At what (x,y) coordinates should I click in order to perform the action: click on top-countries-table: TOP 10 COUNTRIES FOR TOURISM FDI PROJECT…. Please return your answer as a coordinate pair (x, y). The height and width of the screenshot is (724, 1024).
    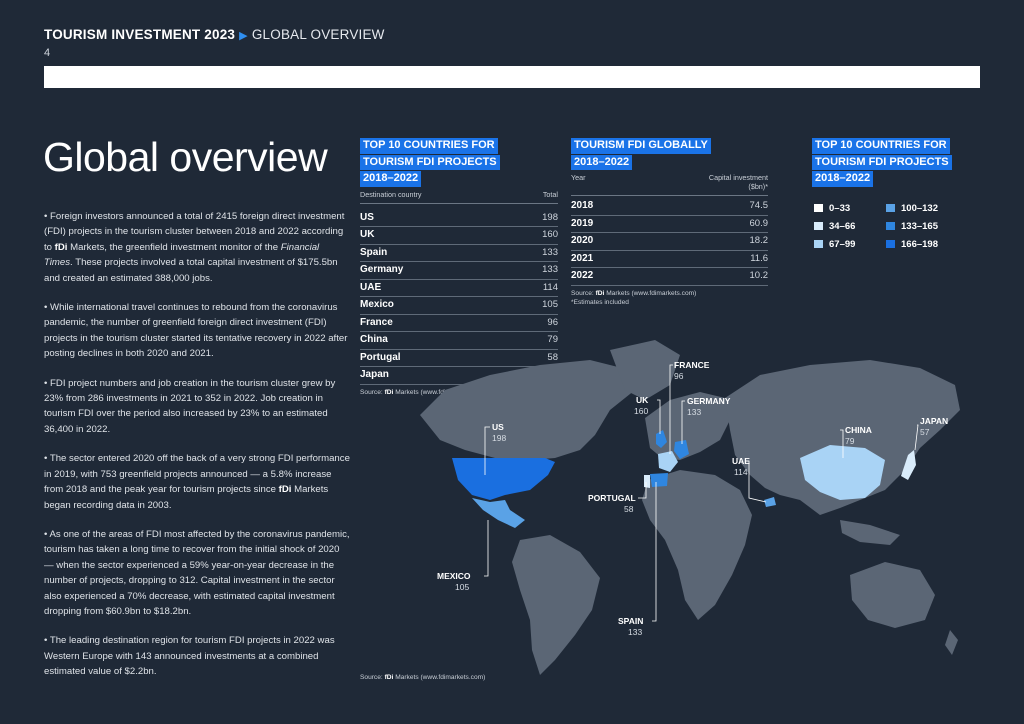
    Looking at the image, I should click on (459, 267).